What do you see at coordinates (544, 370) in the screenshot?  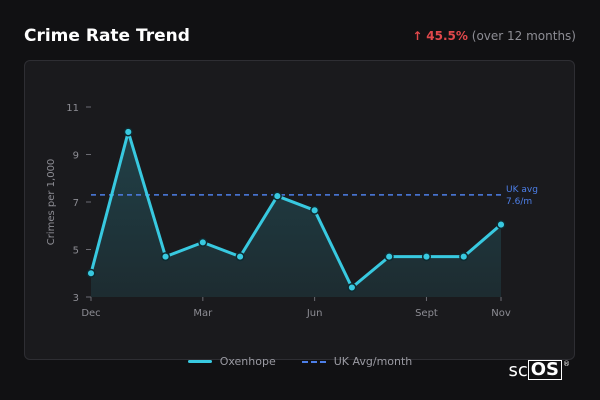 I see `logo-boxed: OS` at bounding box center [544, 370].